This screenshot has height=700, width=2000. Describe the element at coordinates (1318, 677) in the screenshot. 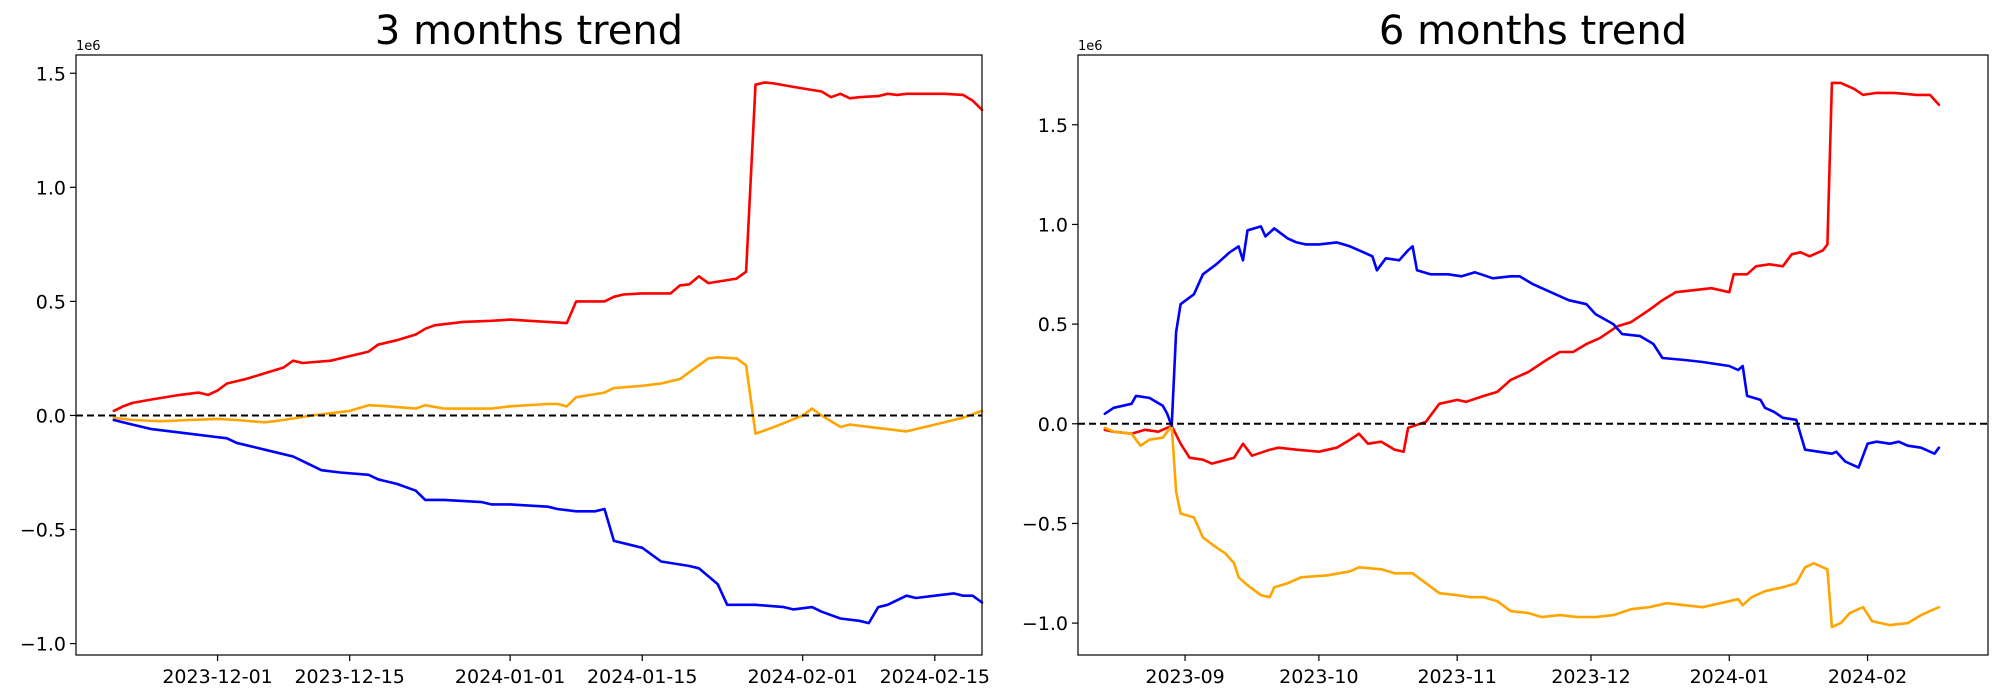

I see `x-tick-label: 2023-10` at that location.